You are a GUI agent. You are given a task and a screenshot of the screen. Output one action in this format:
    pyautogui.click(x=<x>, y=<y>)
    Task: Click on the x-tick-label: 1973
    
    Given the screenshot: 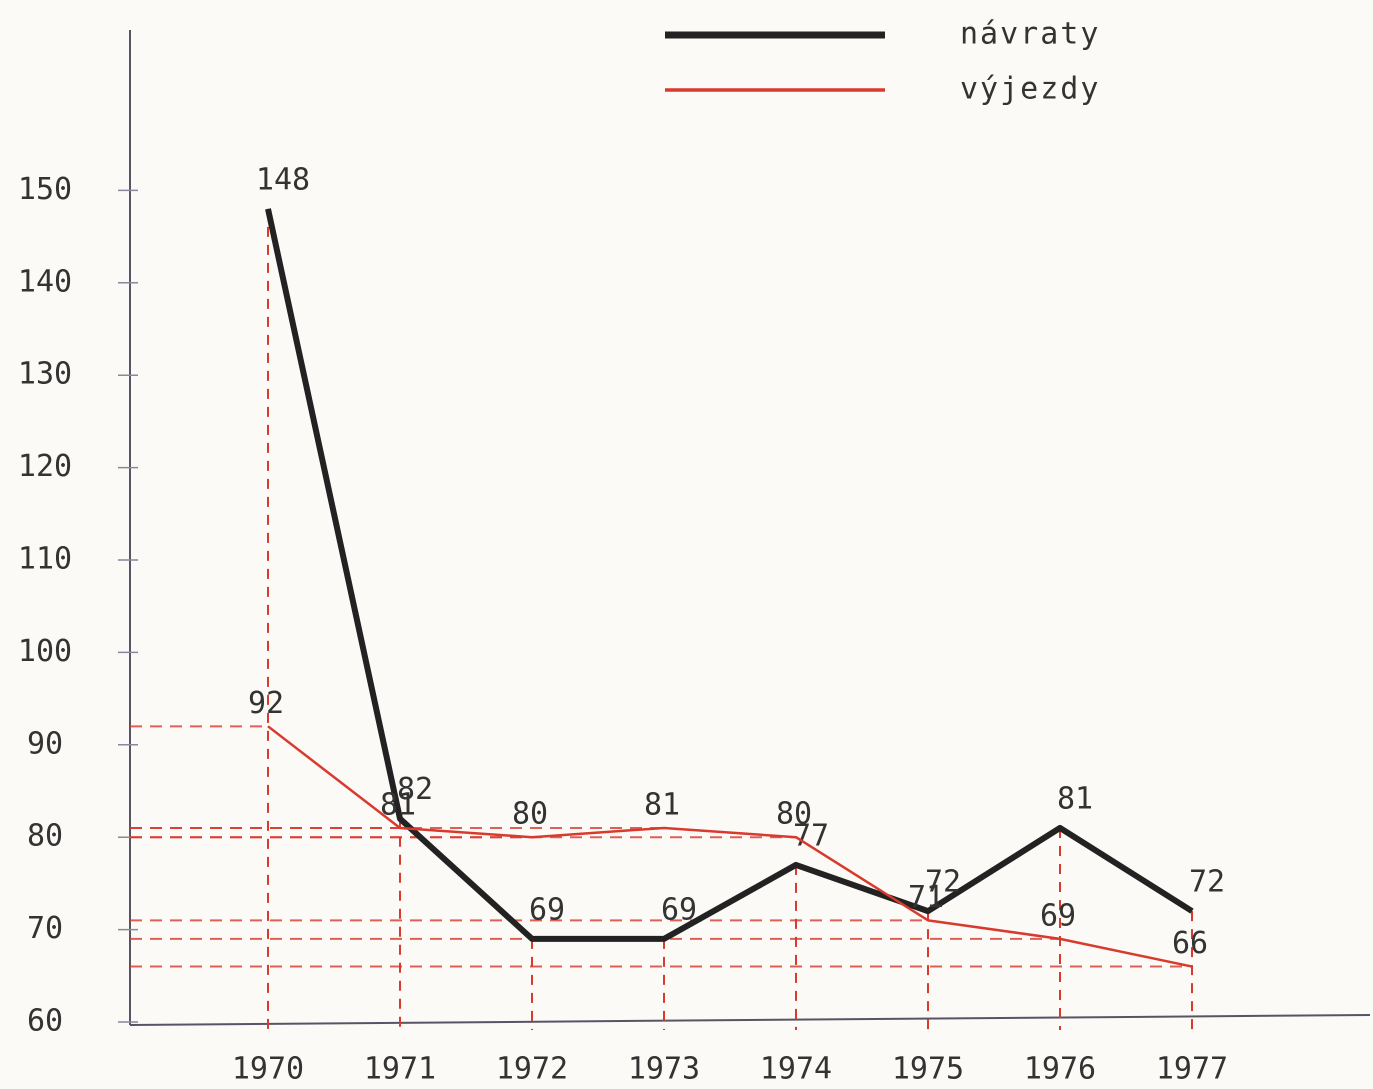 What is the action you would take?
    pyautogui.click(x=664, y=1069)
    